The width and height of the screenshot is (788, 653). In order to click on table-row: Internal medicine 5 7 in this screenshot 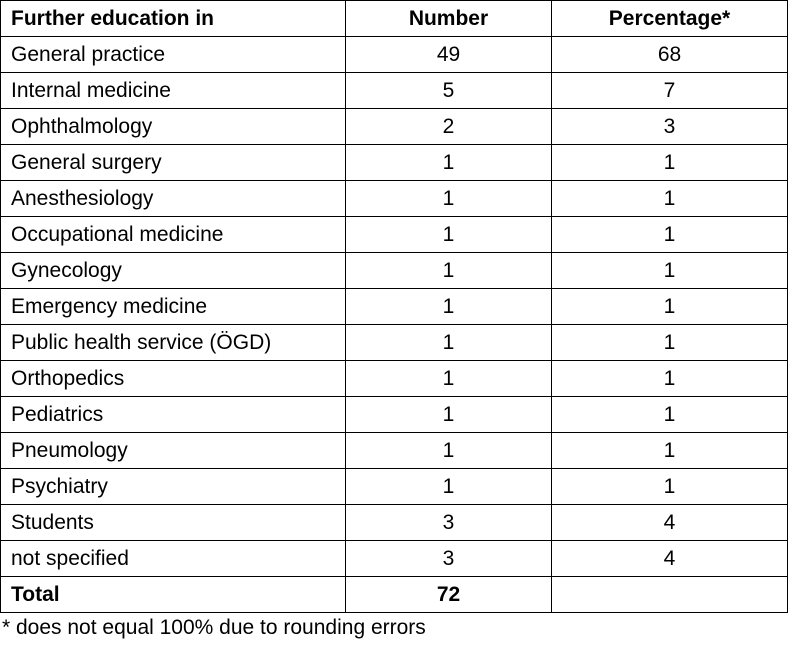, I will do `click(394, 90)`.